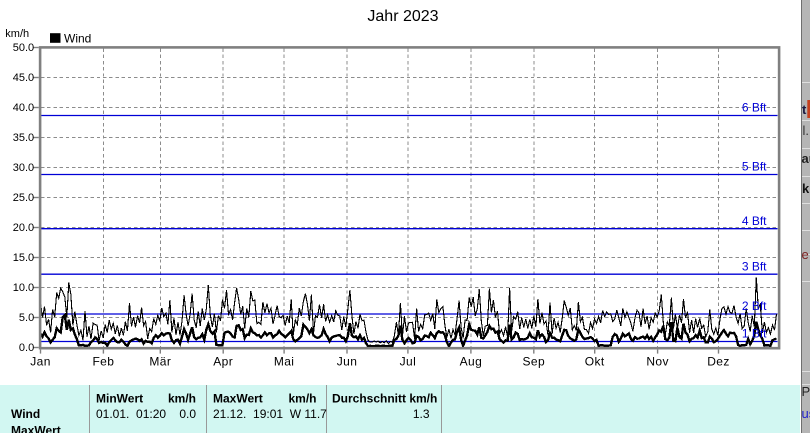 Image resolution: width=810 pixels, height=433 pixels. What do you see at coordinates (806, 130) in the screenshot?
I see `svg-text: l.` at bounding box center [806, 130].